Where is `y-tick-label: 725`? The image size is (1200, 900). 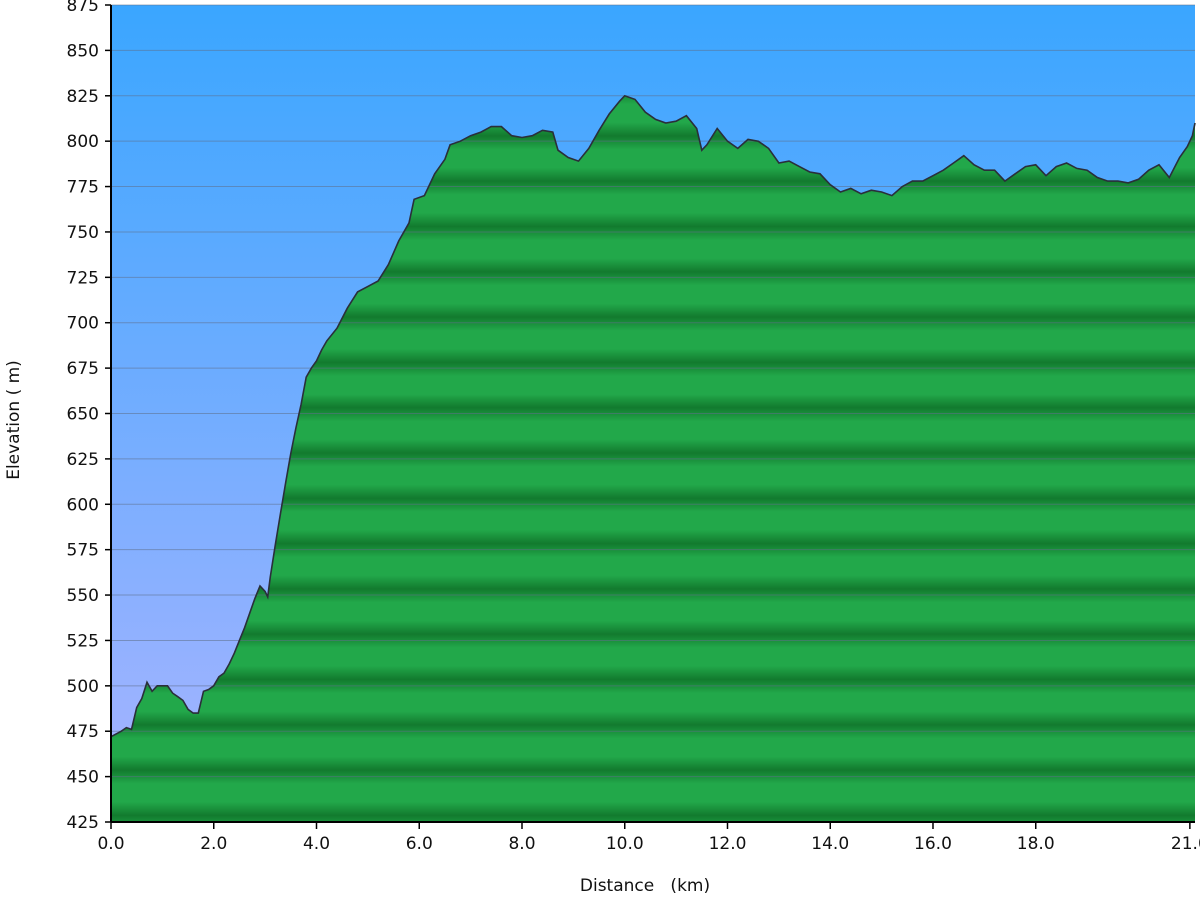
y-tick-label: 725 is located at coordinates (83, 278).